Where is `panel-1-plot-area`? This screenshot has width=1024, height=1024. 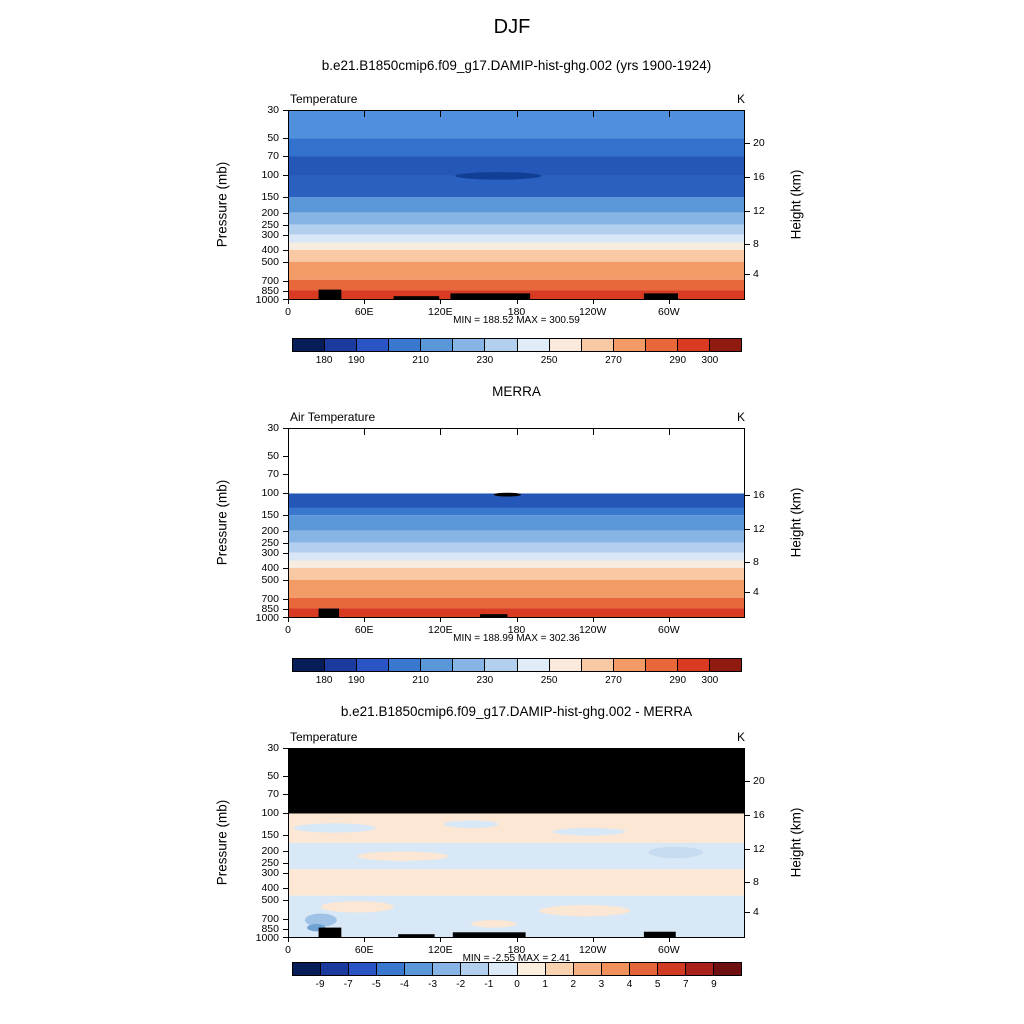
panel-1-plot-area is located at coordinates (516, 205).